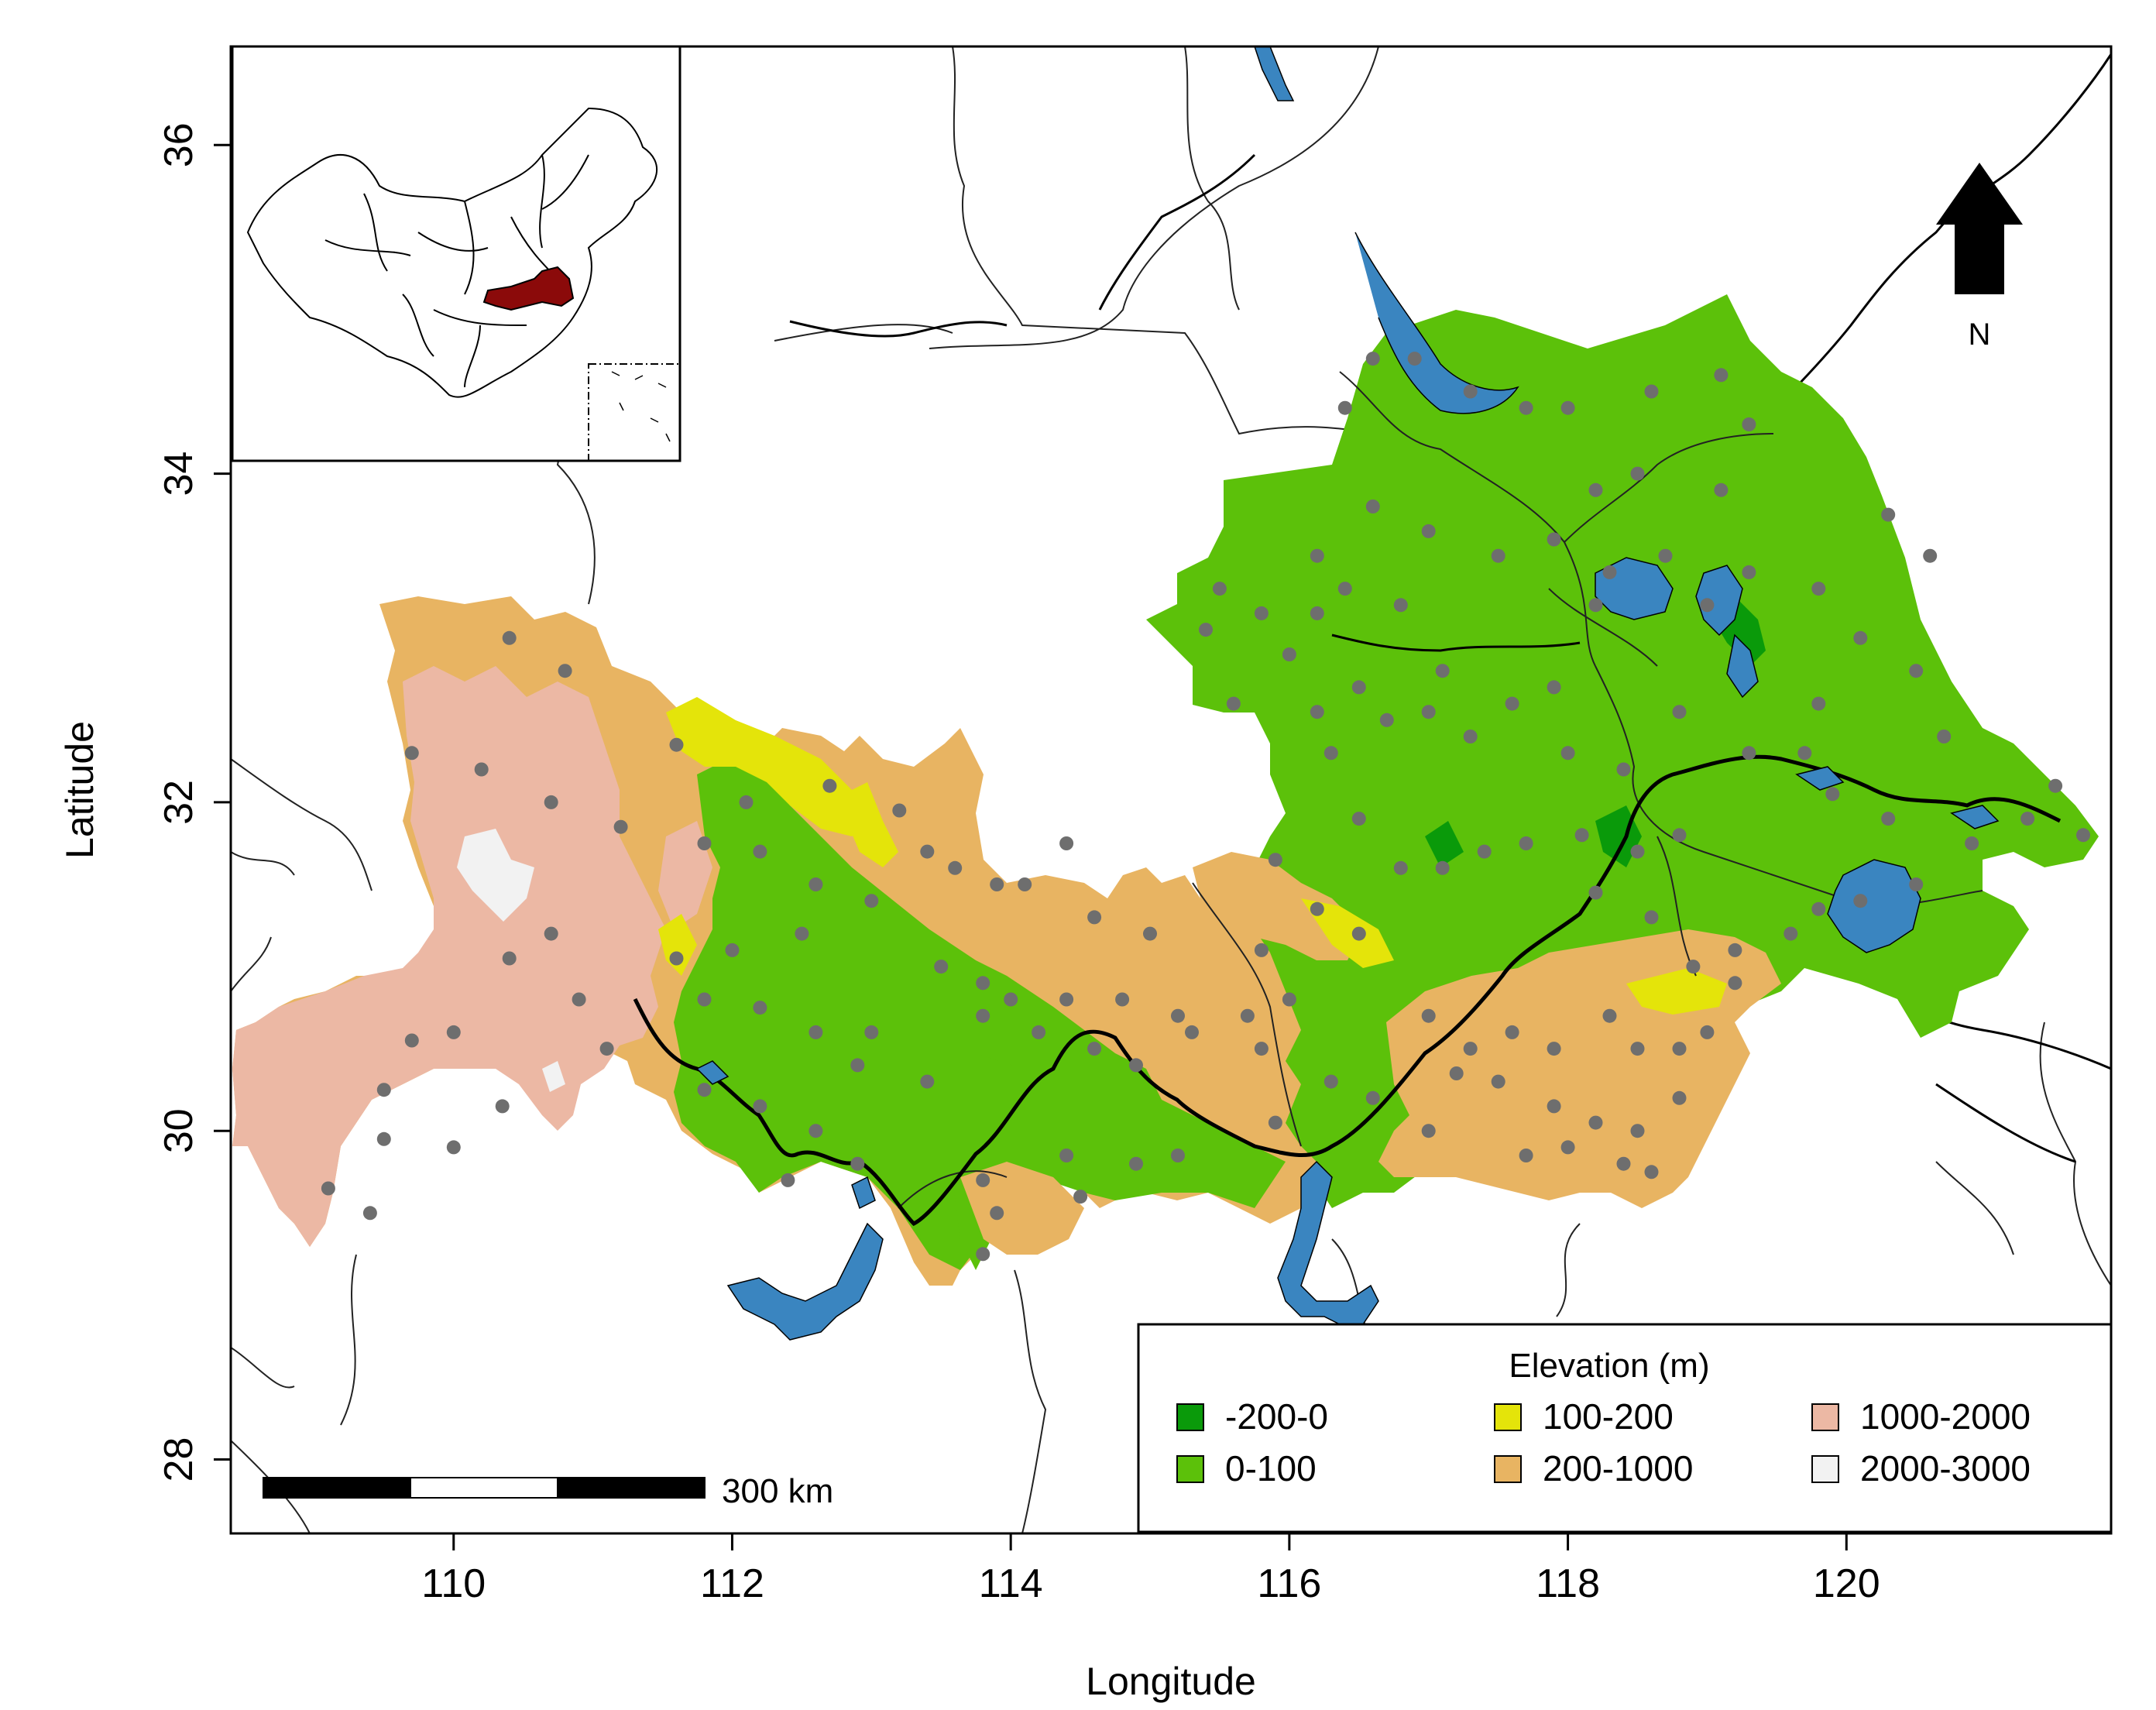  What do you see at coordinates (1609, 1366) in the screenshot?
I see `legend-title: Elevation (m)` at bounding box center [1609, 1366].